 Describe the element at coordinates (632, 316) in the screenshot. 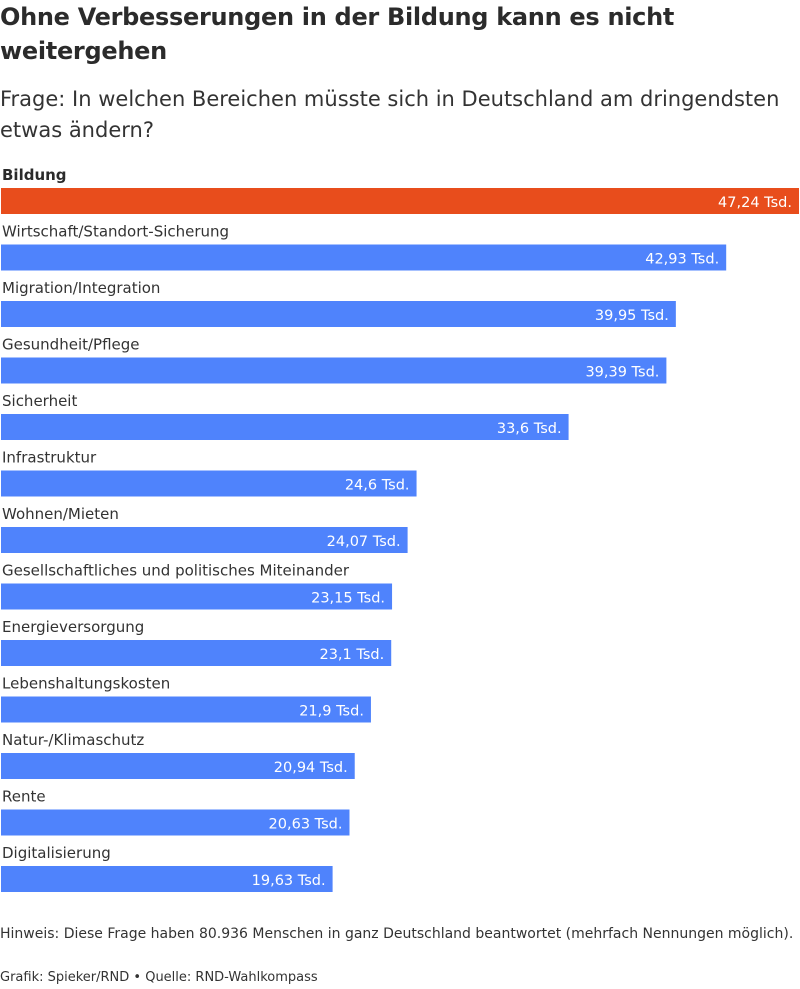

I see `value-label: 39,95 Tsd.` at that location.